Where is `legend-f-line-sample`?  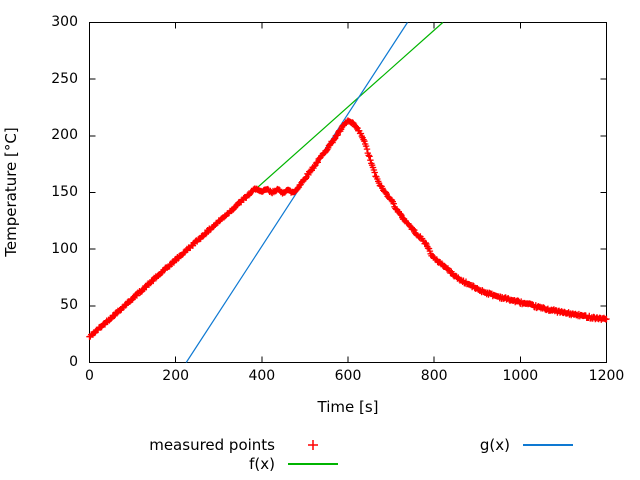 legend-f-line-sample is located at coordinates (313, 464).